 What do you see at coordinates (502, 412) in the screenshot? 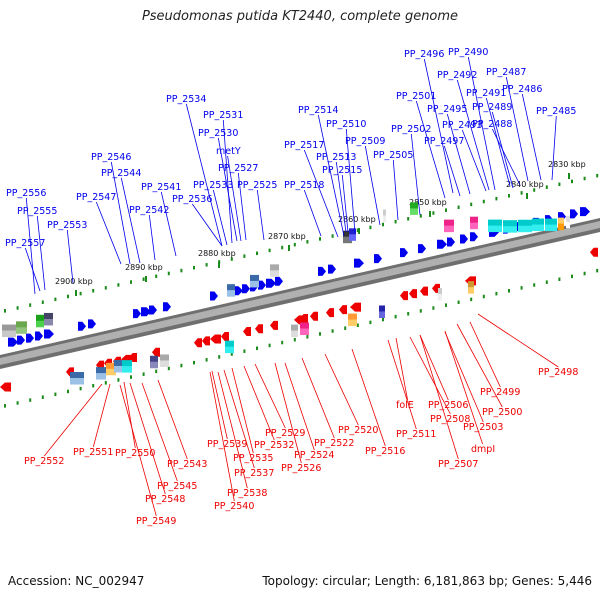
I see `gene-label-reverse: PP_2500` at bounding box center [502, 412].